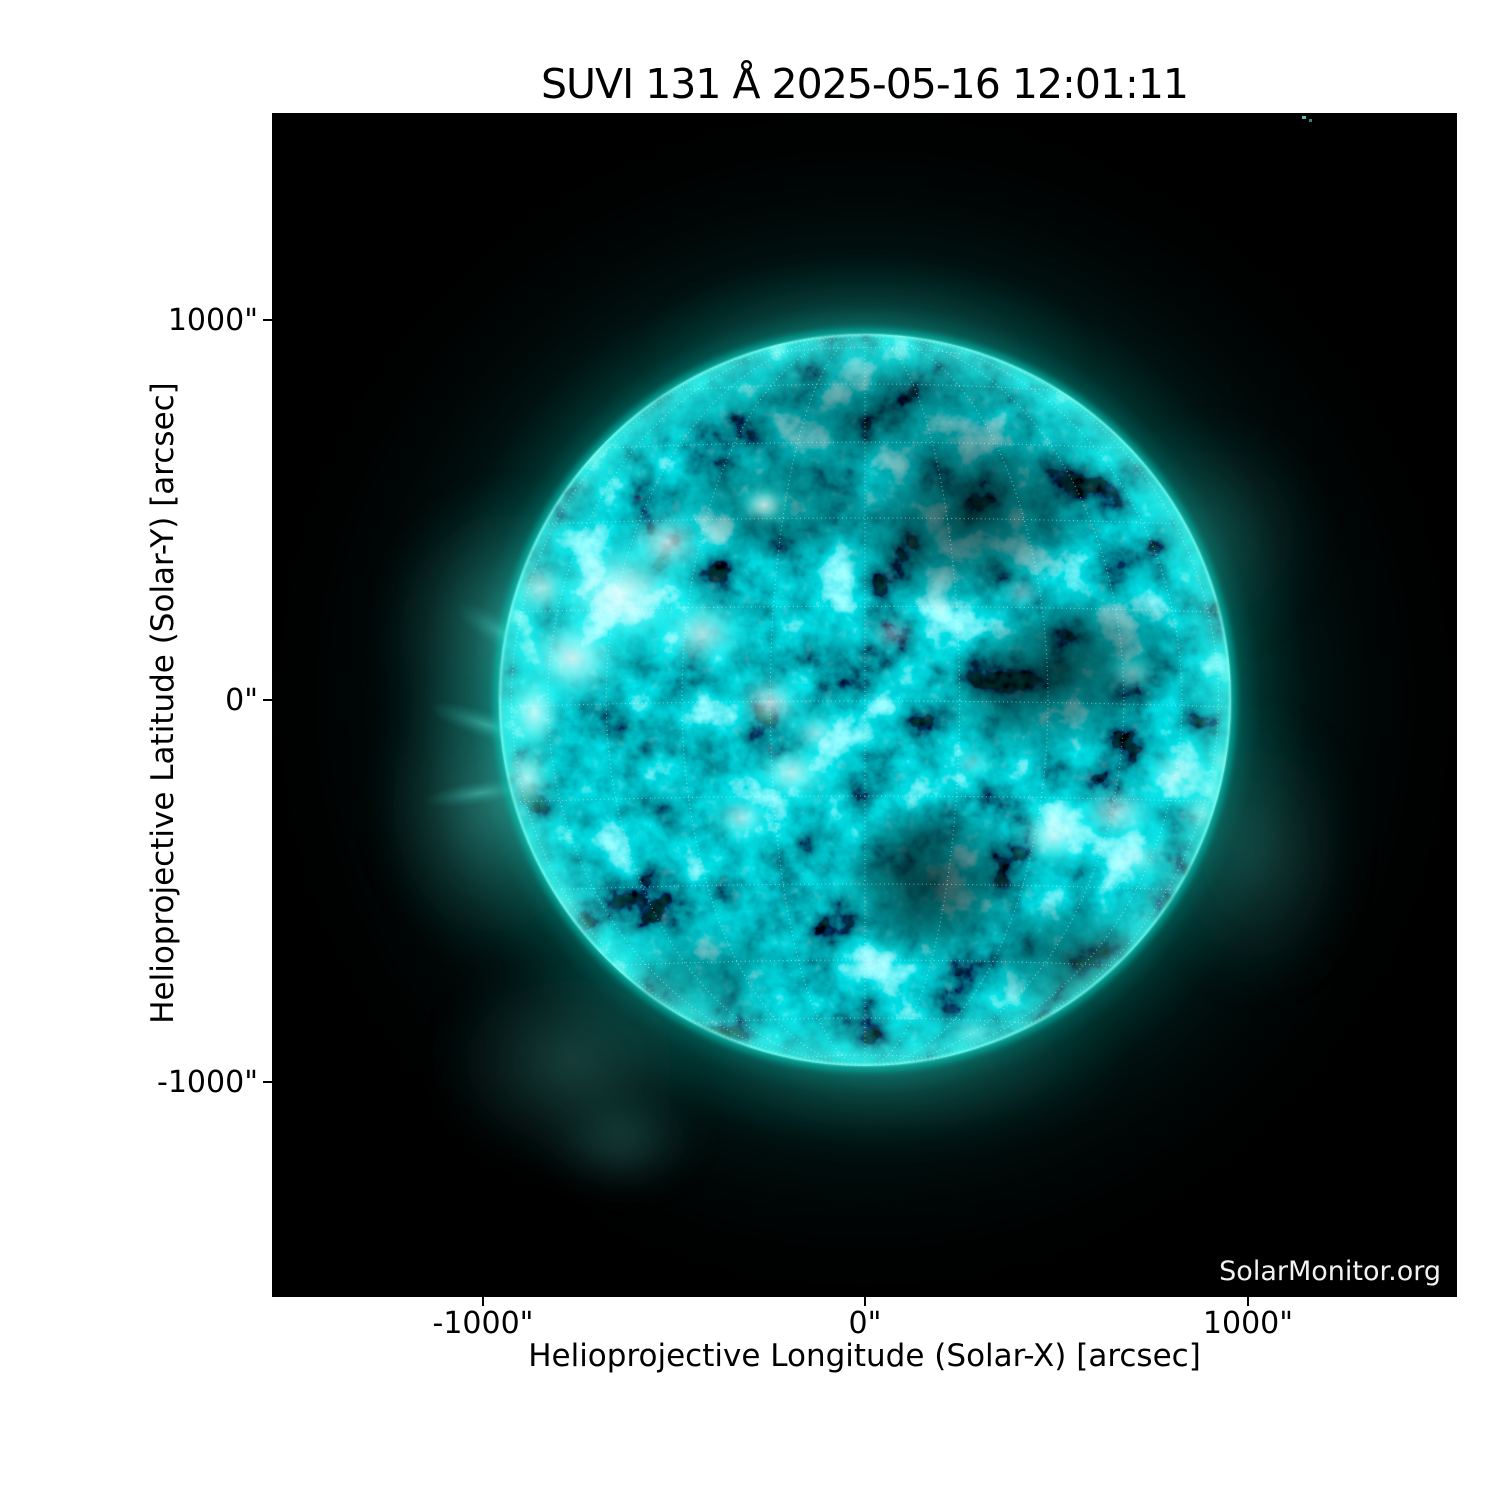 This screenshot has width=1500, height=1500. I want to click on y-tick-label-1000: 1000", so click(212, 320).